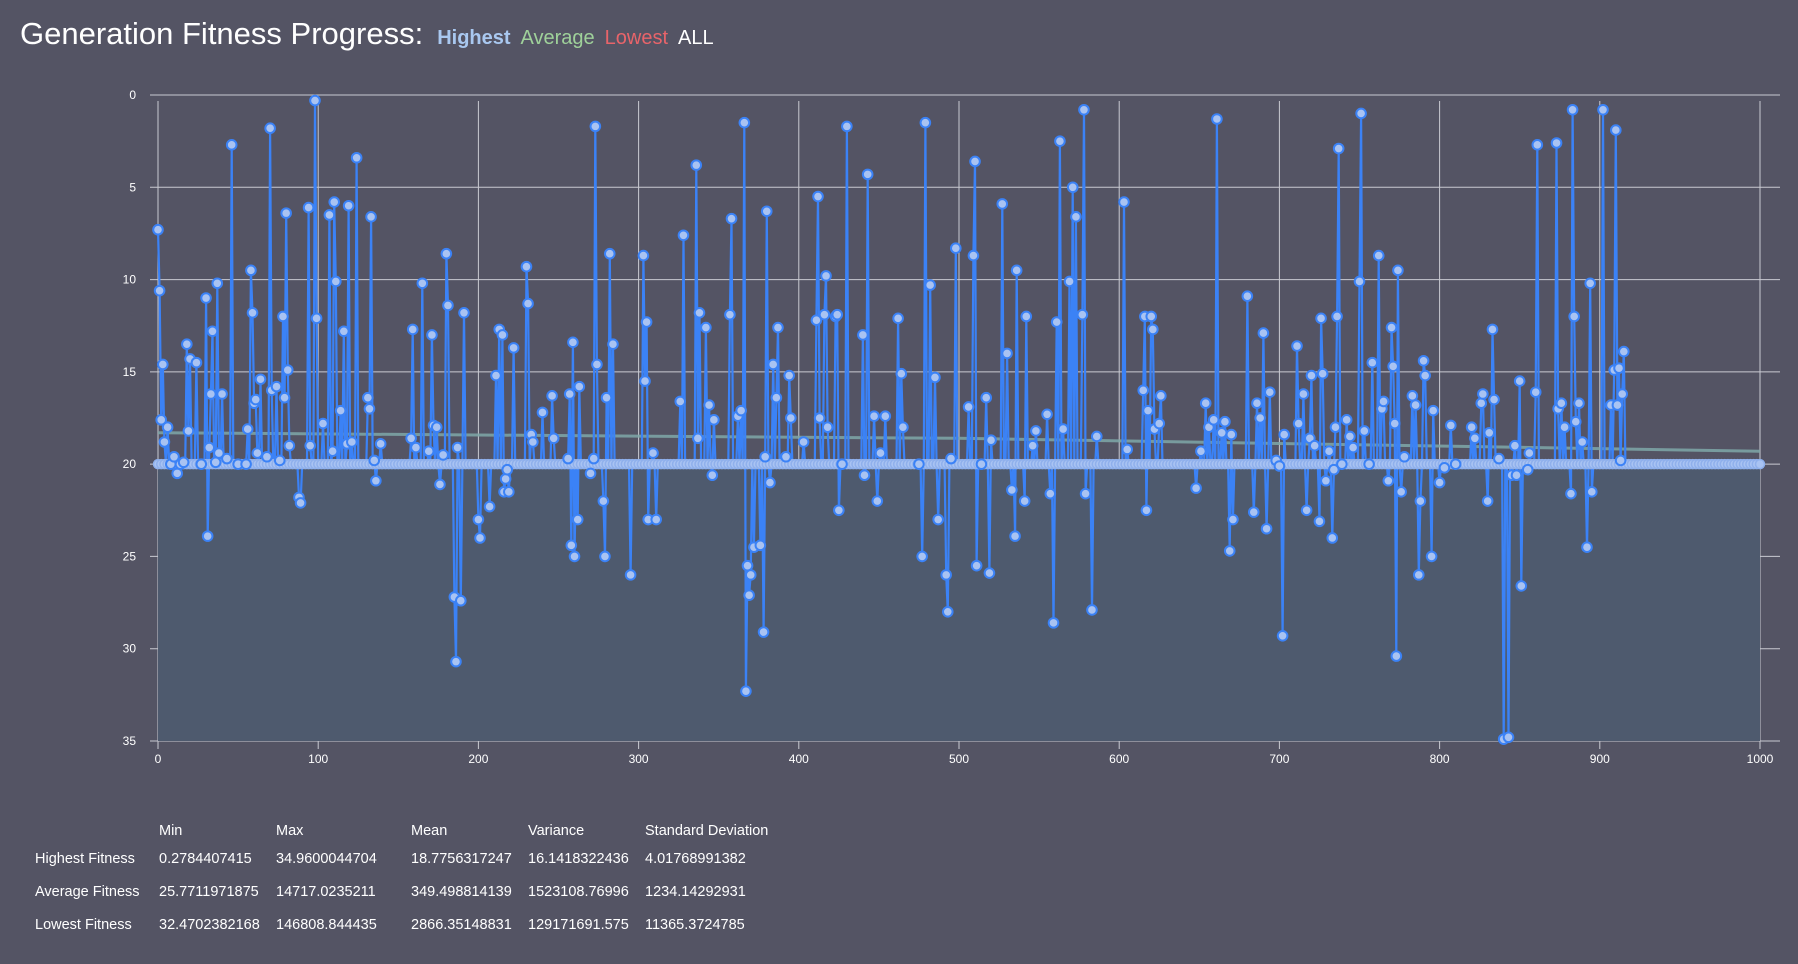 Image resolution: width=1798 pixels, height=964 pixels. Describe the element at coordinates (132, 187) in the screenshot. I see `y-tick-label: 5` at that location.